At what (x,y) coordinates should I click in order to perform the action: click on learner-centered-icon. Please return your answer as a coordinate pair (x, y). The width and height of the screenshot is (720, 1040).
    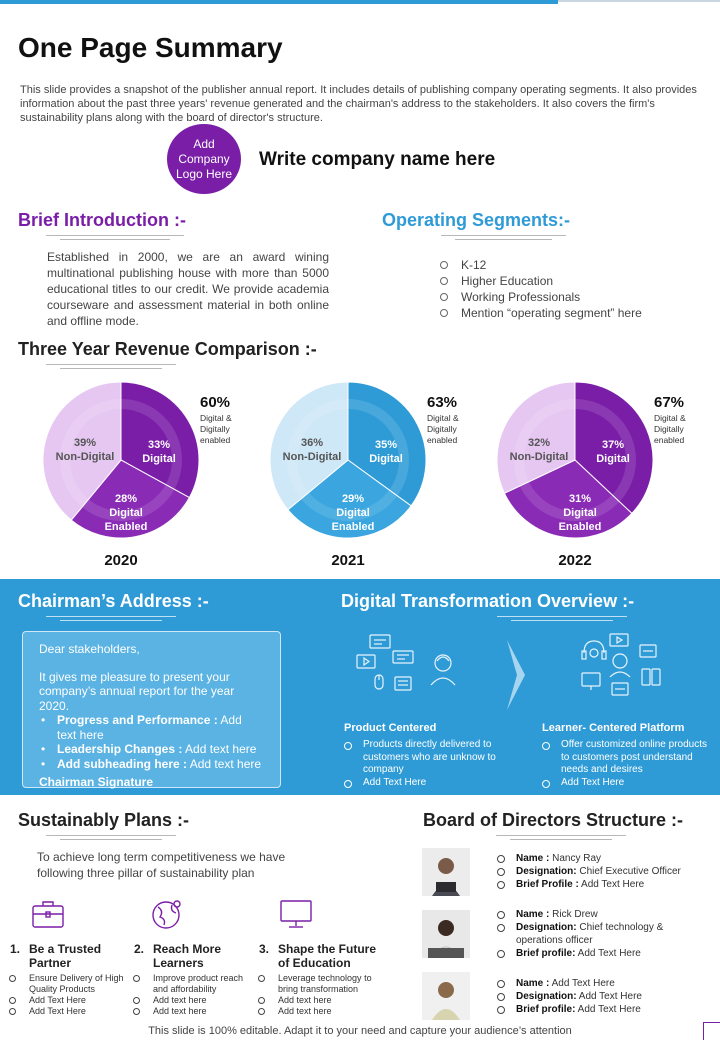
    Looking at the image, I should click on (621, 664).